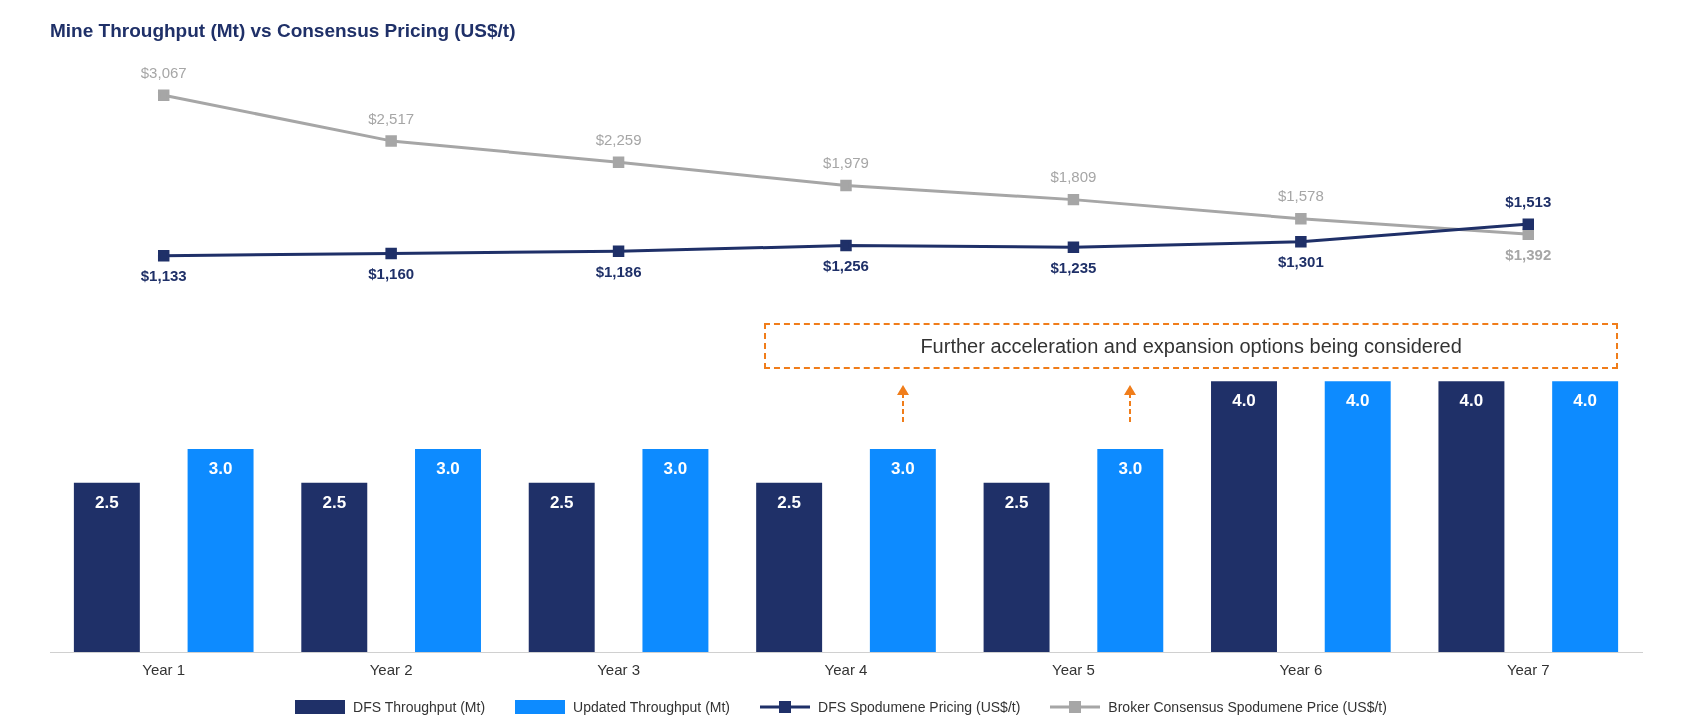  Describe the element at coordinates (1300, 262) in the screenshot. I see `data-label: $1,301` at that location.